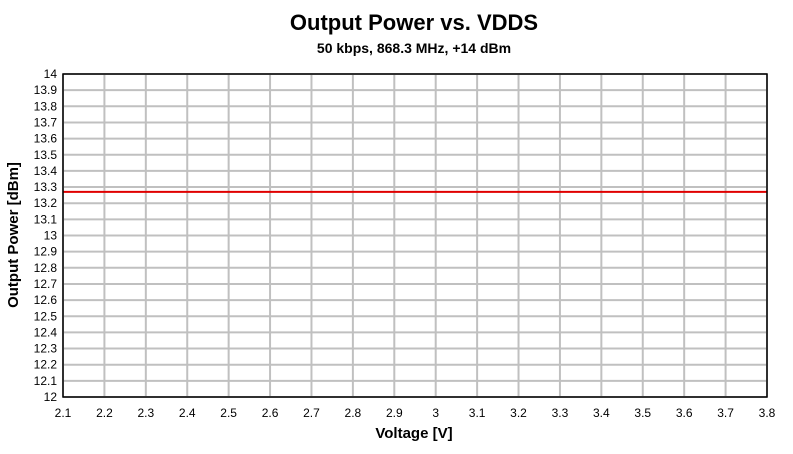  I want to click on y-tick-label: 13.1, so click(46, 219).